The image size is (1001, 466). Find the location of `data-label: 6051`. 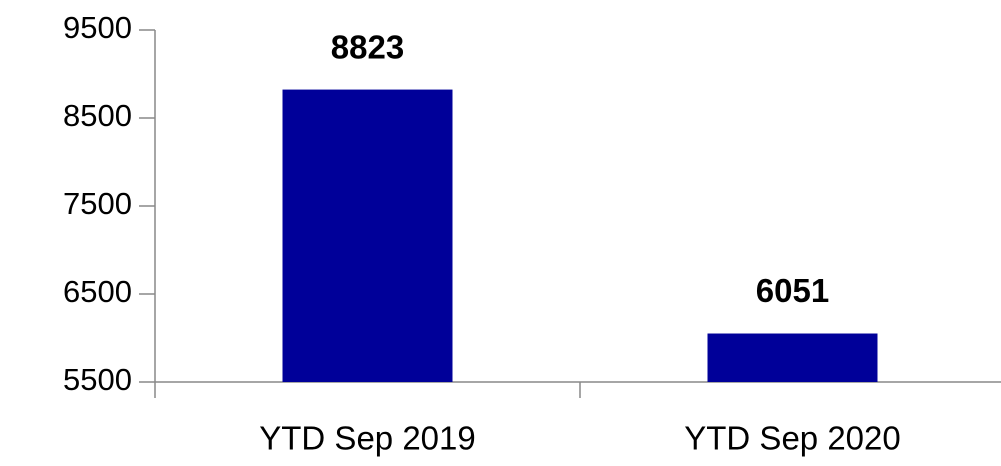

data-label: 6051 is located at coordinates (792, 290).